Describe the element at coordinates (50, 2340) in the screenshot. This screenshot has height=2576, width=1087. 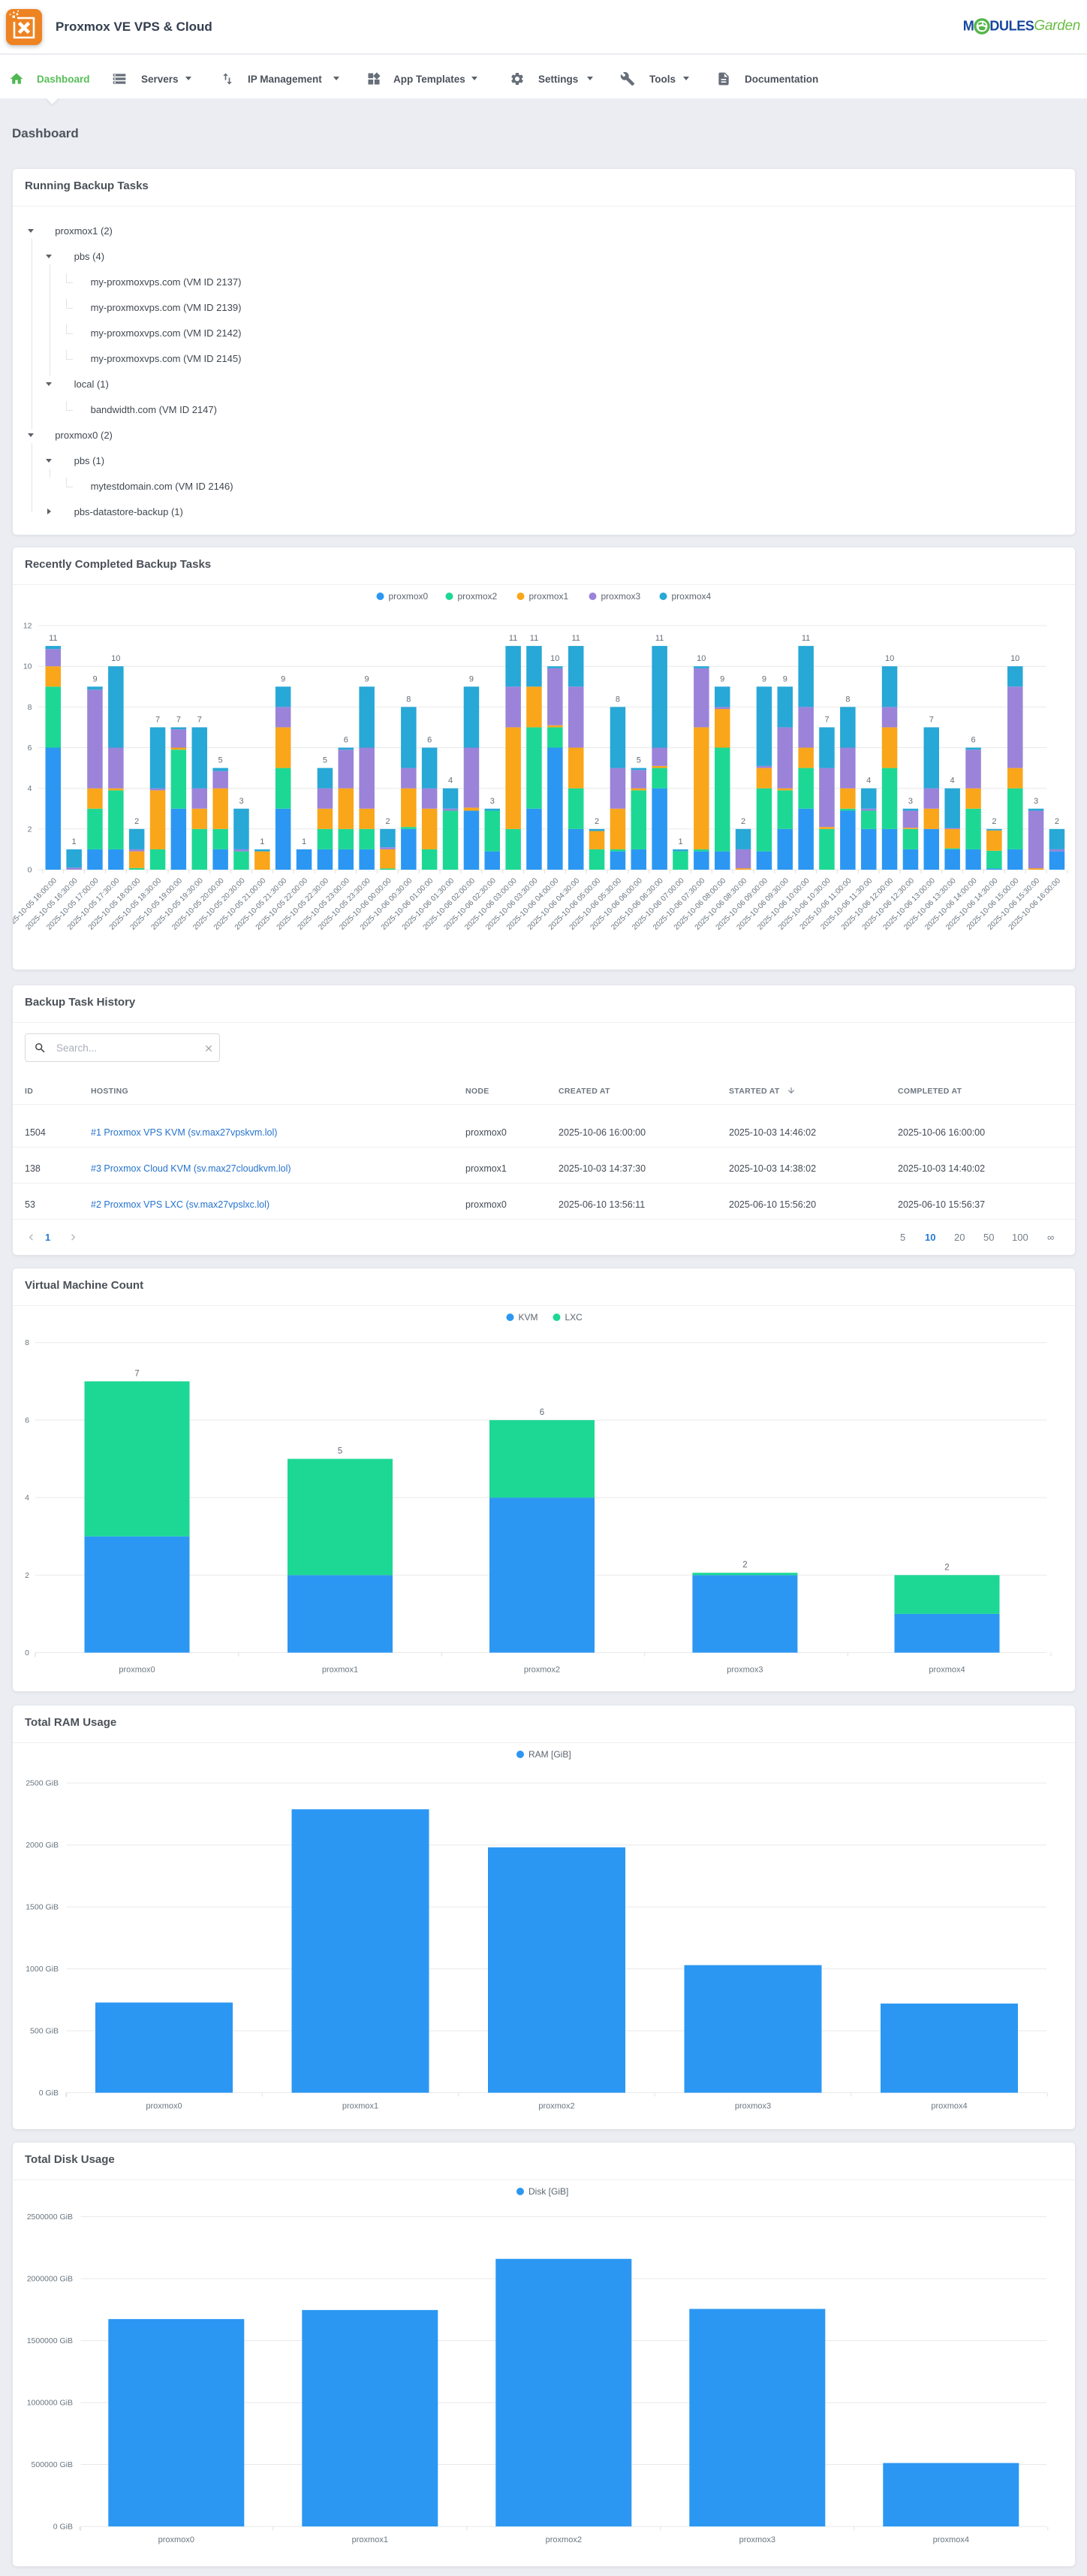
I see `svg-text: 1500000 GiB` at that location.